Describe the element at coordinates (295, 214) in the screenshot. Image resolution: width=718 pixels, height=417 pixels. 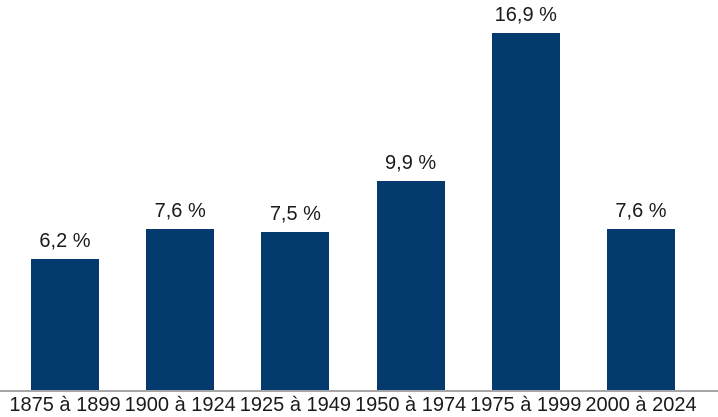
I see `bar-value-label: 7,5 %` at that location.